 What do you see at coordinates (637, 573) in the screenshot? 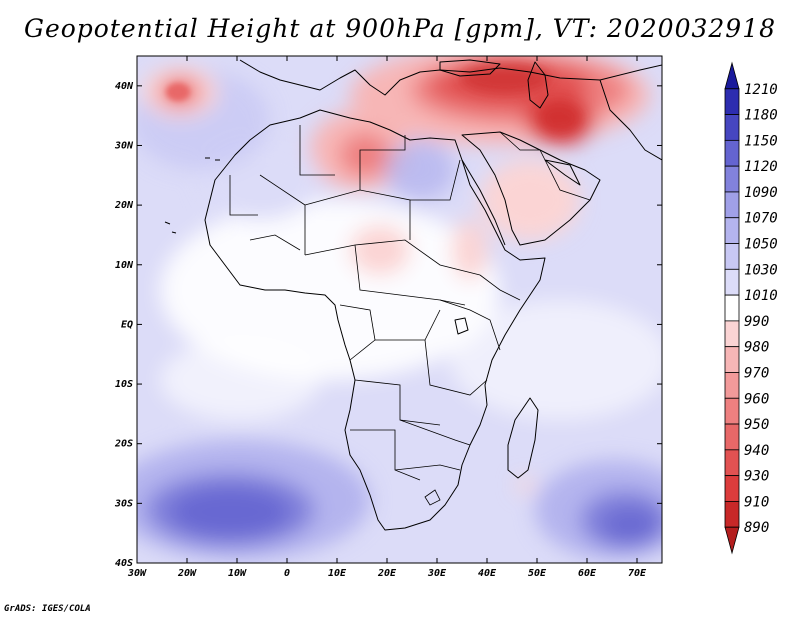
I see `lon-tick-label: 70E` at bounding box center [637, 573].